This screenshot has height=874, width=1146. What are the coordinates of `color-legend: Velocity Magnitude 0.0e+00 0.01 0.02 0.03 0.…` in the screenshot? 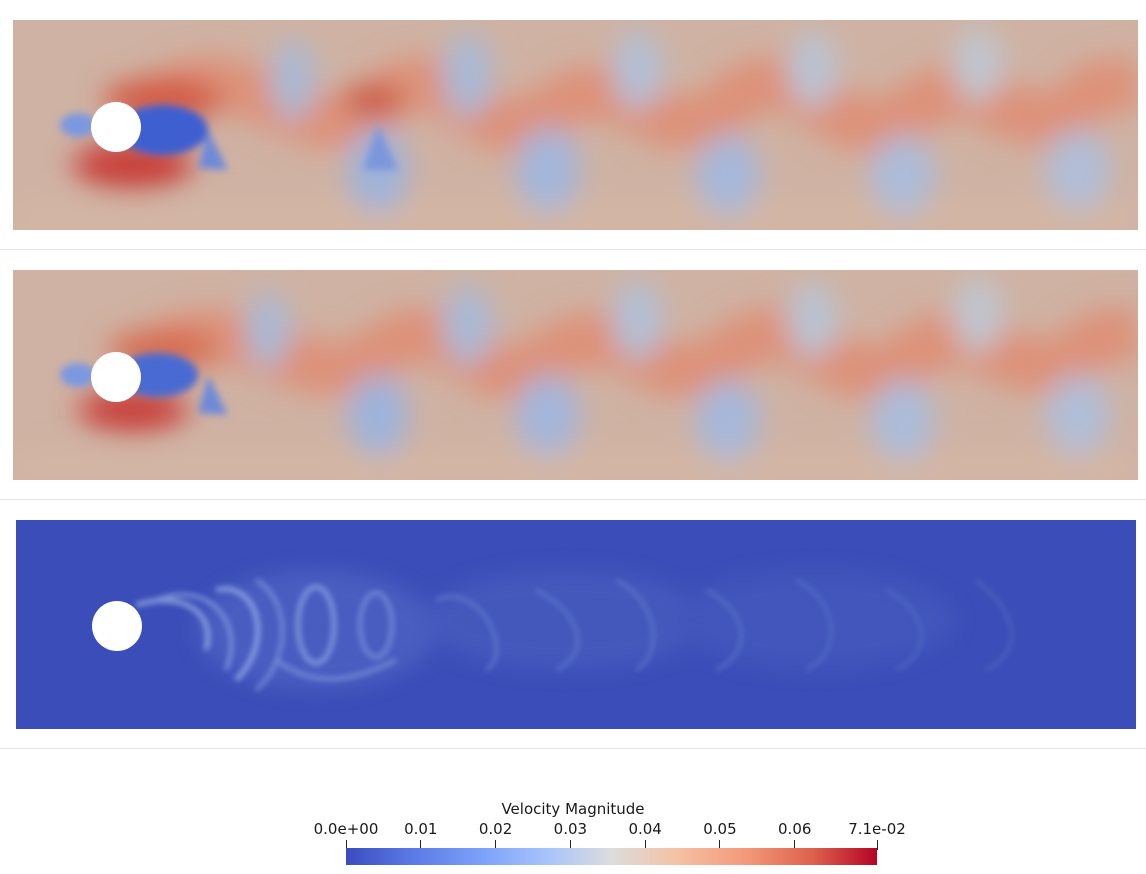 It's located at (573, 832).